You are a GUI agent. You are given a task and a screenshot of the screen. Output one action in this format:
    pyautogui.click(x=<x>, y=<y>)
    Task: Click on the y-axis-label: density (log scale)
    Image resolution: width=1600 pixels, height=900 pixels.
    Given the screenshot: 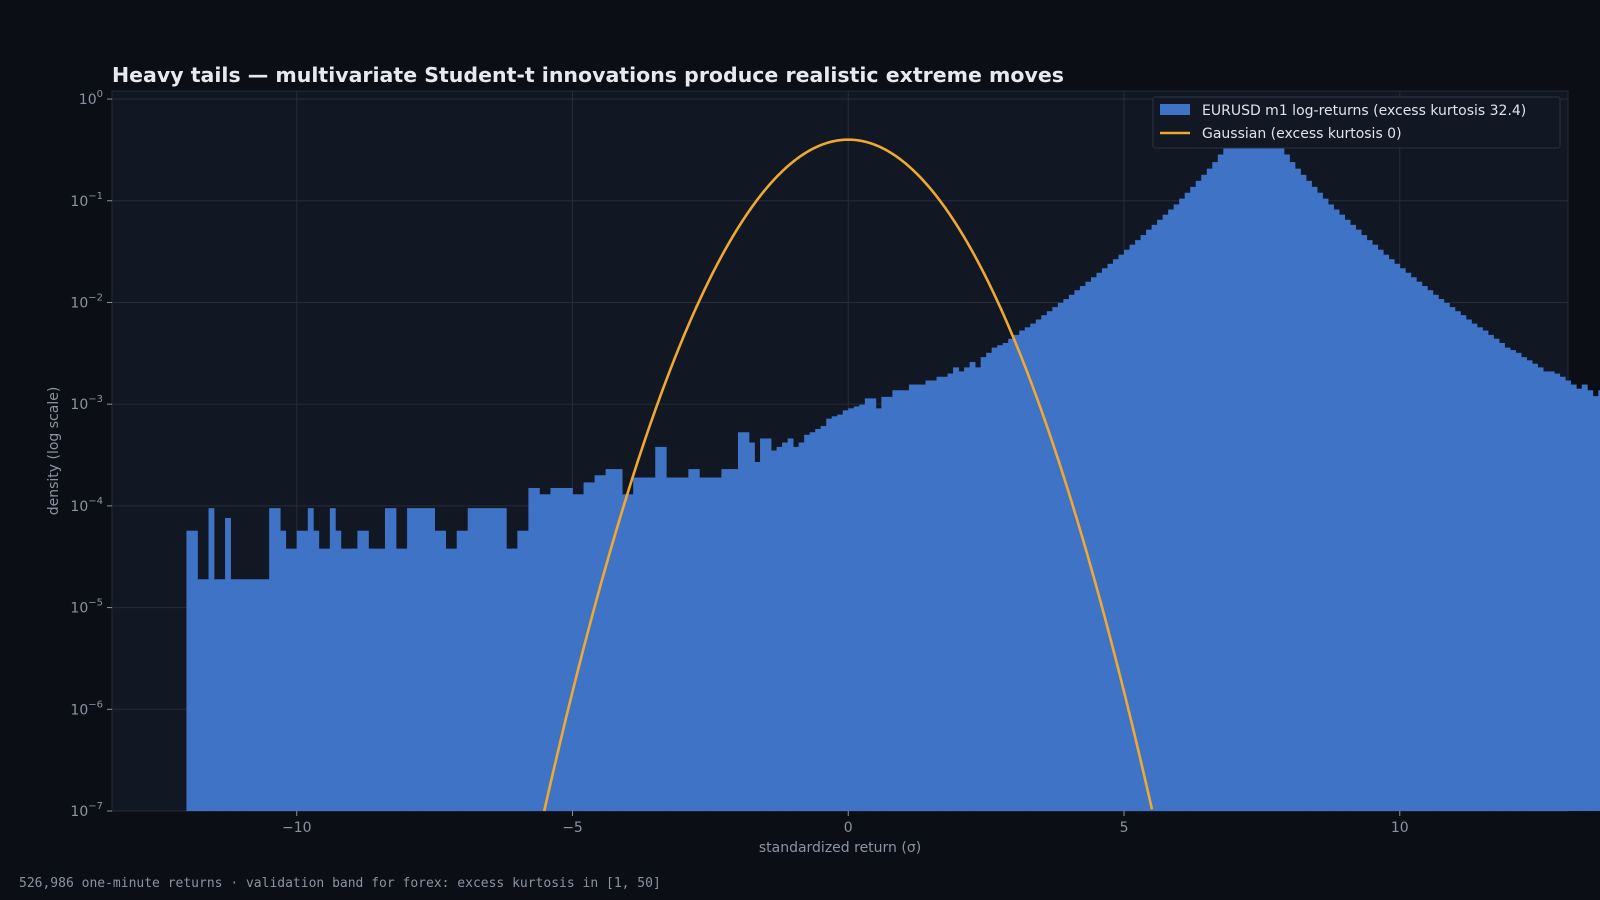 What is the action you would take?
    pyautogui.click(x=54, y=451)
    